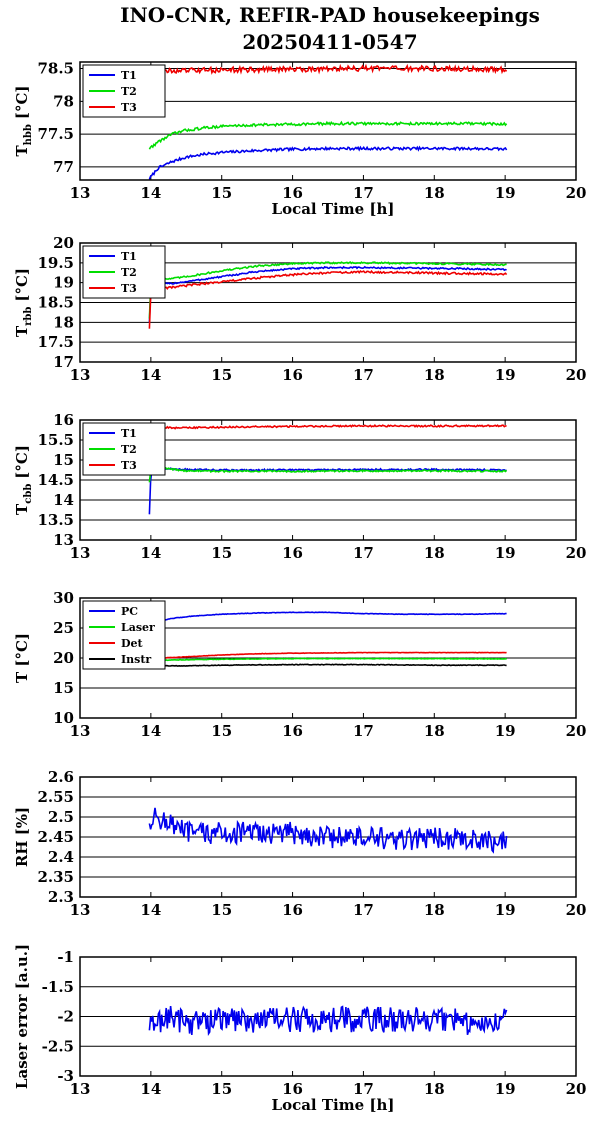 The width and height of the screenshot is (595, 1134). I want to click on y-tick-label: -1.5, so click(58, 987).